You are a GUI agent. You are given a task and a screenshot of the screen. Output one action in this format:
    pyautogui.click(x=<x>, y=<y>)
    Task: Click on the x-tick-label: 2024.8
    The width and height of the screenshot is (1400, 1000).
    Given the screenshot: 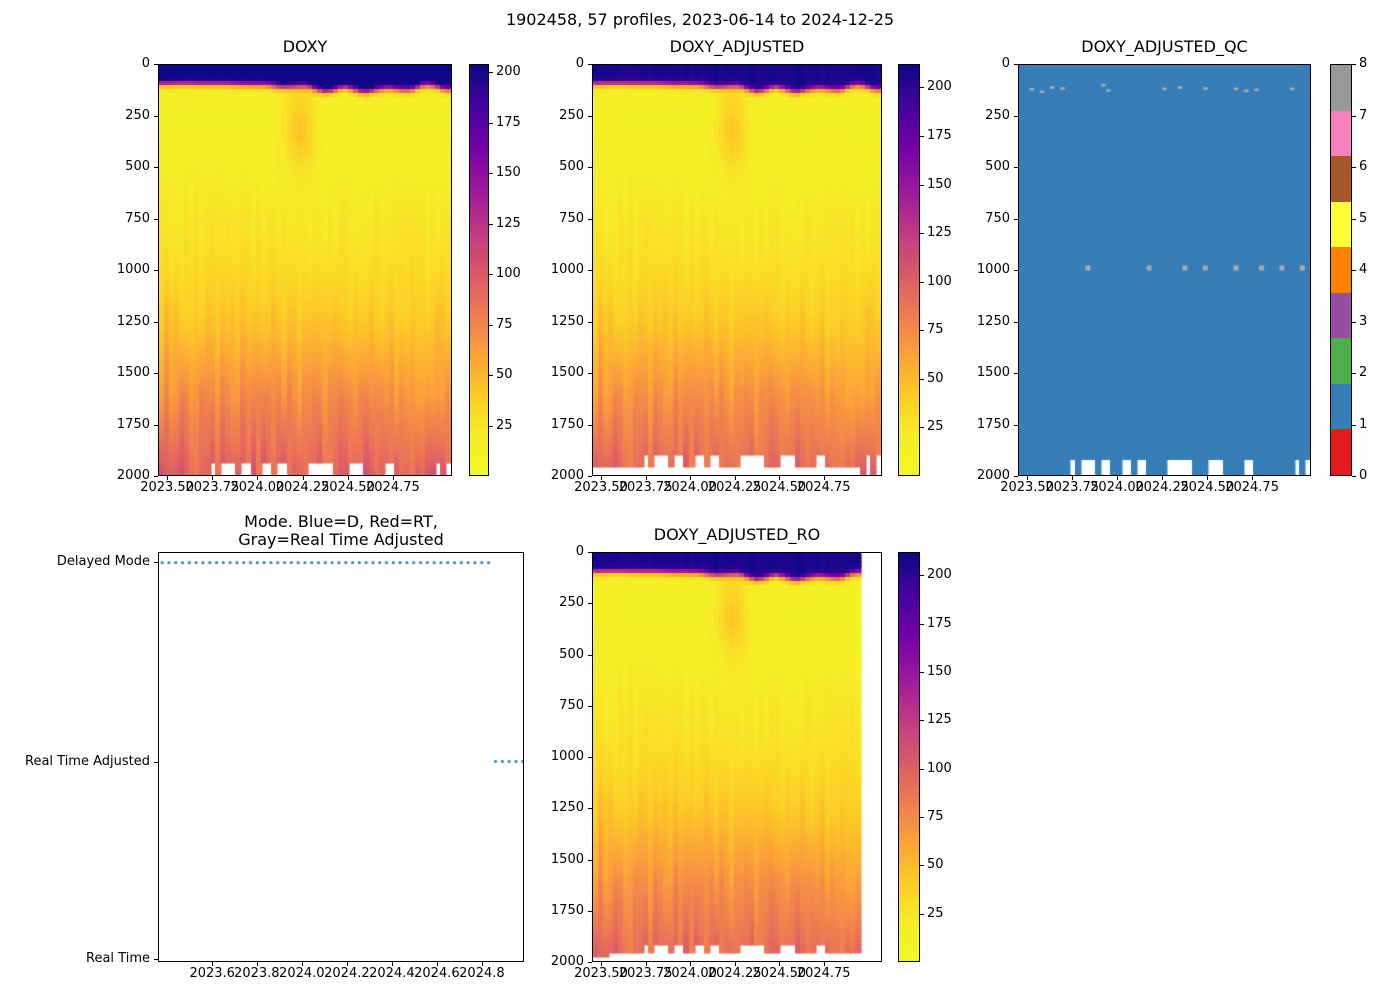 What is the action you would take?
    pyautogui.click(x=482, y=973)
    